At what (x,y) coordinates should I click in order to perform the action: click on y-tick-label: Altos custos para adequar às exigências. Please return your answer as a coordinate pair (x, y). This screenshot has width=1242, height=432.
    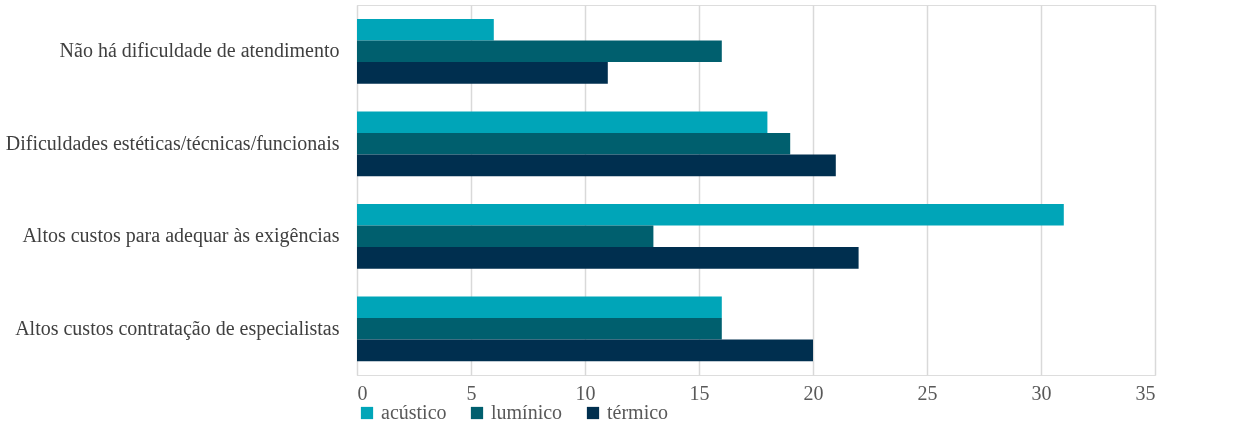
    Looking at the image, I should click on (181, 236).